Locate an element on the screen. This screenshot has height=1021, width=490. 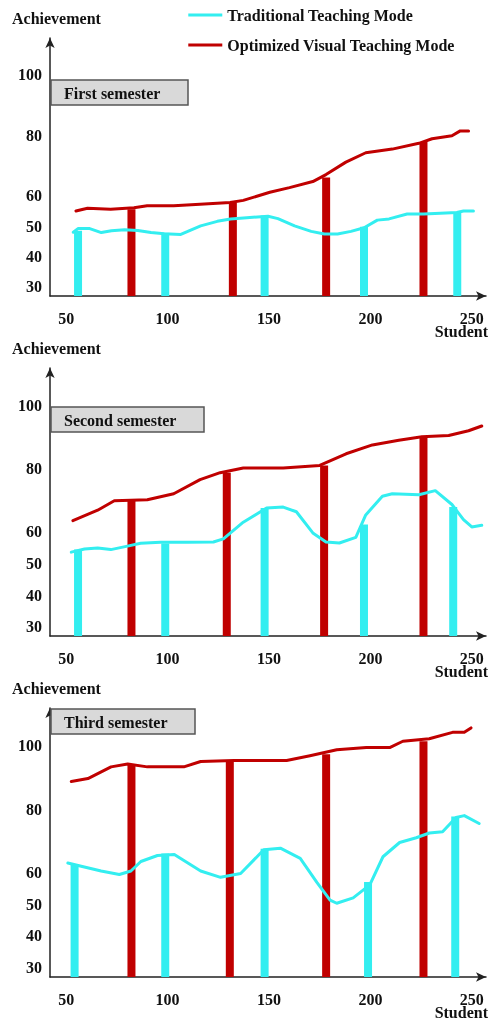
text: First semester is located at coordinates (112, 93).